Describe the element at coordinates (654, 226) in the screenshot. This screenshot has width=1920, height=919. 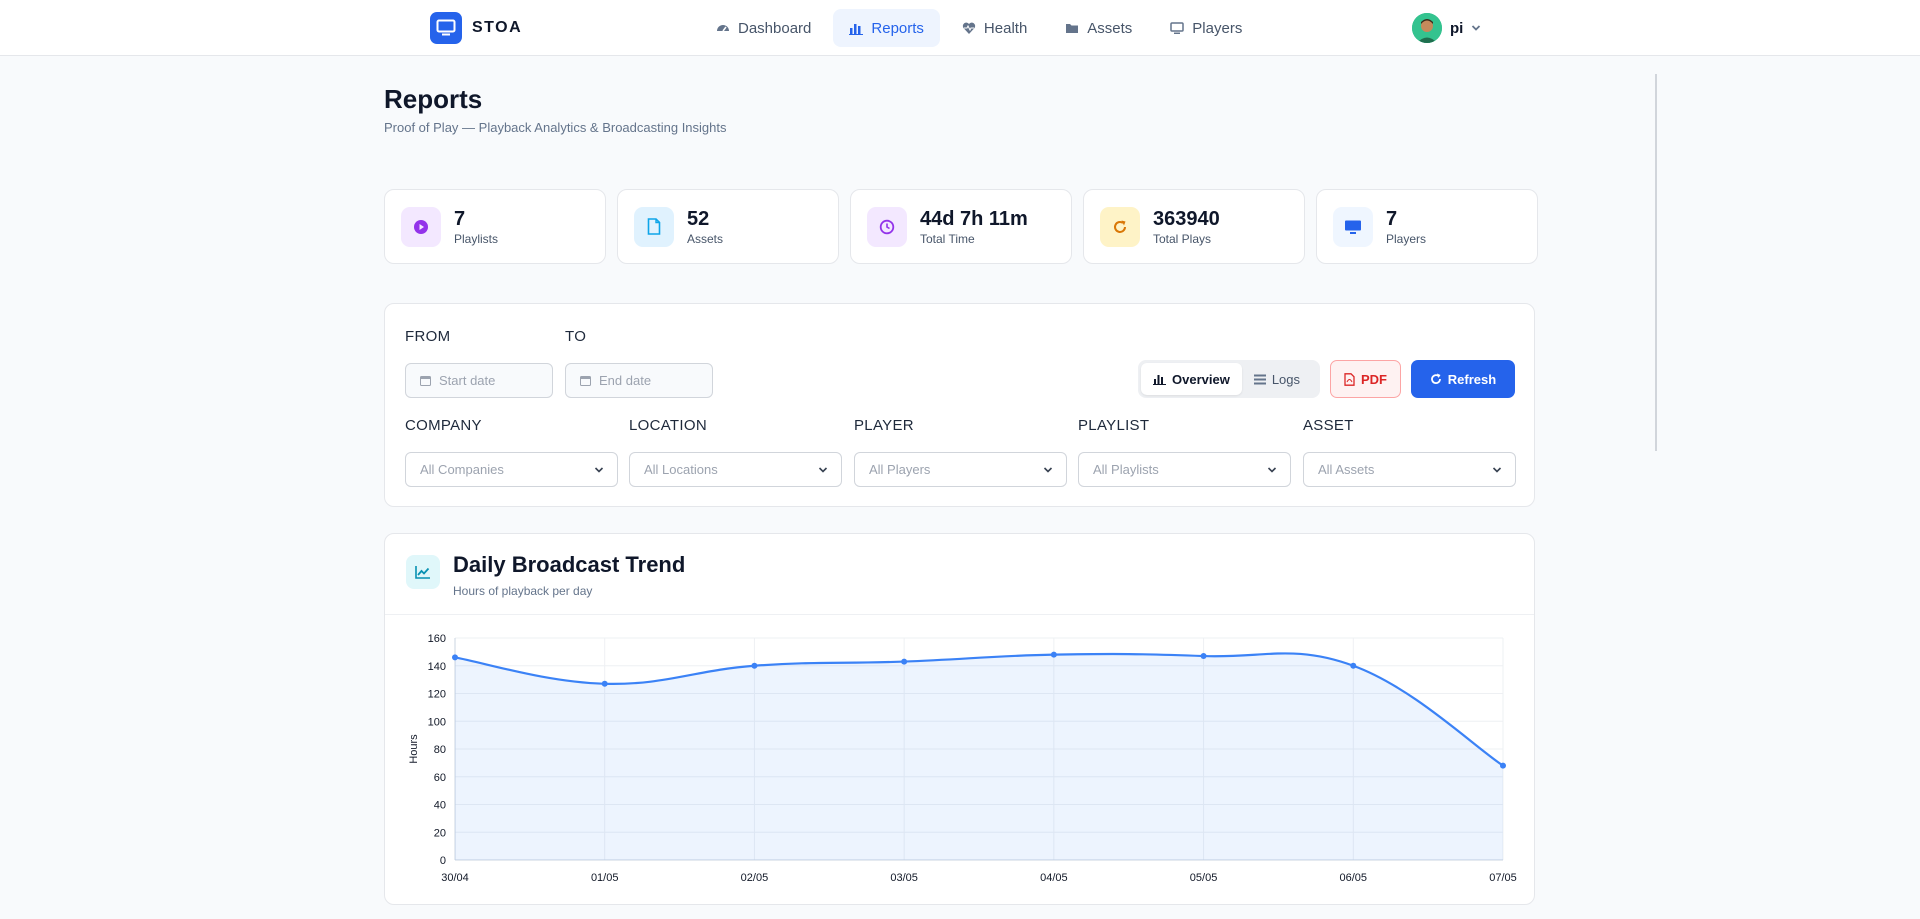
I see `file-icon` at that location.